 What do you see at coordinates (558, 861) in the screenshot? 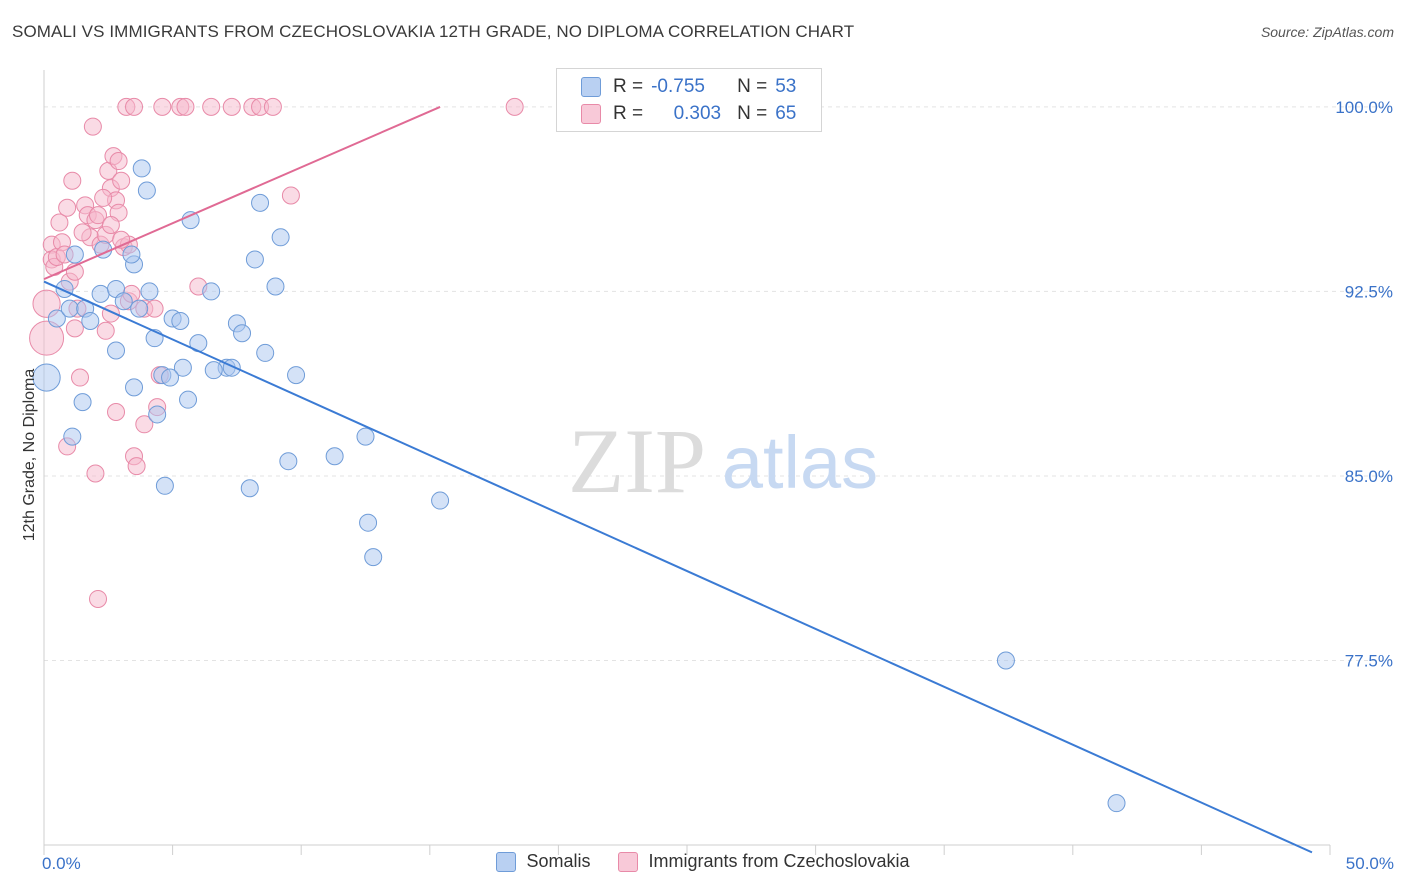
I see `legend-label-somalis: Somalis` at bounding box center [558, 861].